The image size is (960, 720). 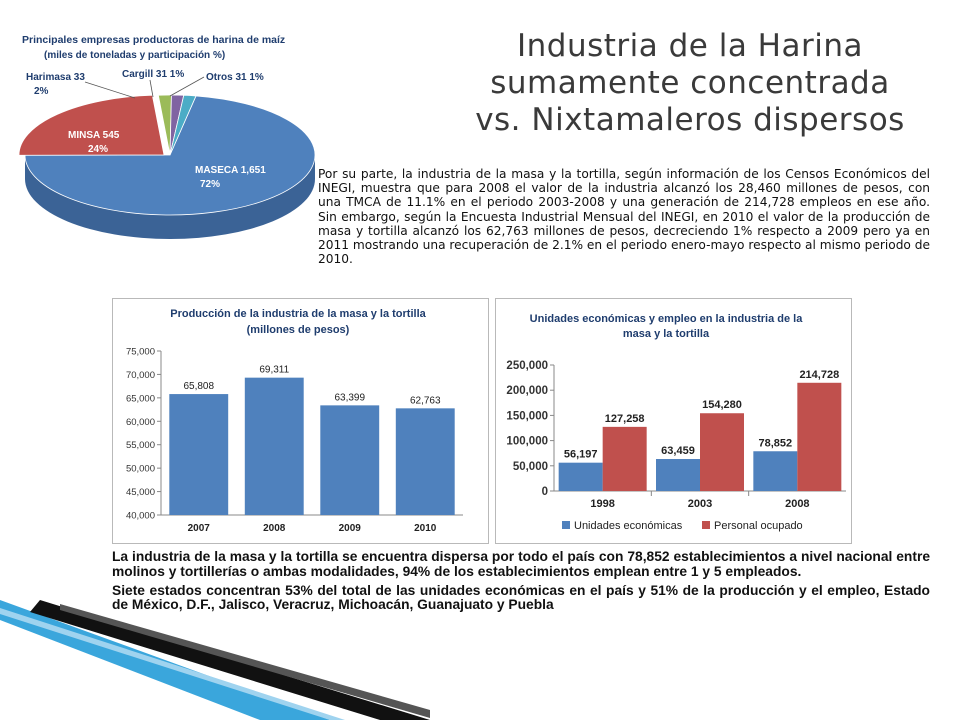 I want to click on bar1-bar-2008, so click(x=274, y=446).